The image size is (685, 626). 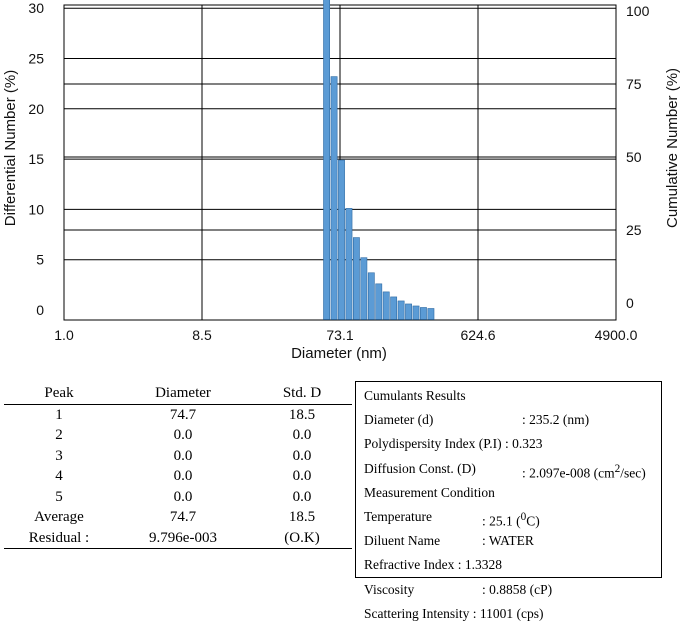 What do you see at coordinates (59, 435) in the screenshot?
I see `peak-cell: 2` at bounding box center [59, 435].